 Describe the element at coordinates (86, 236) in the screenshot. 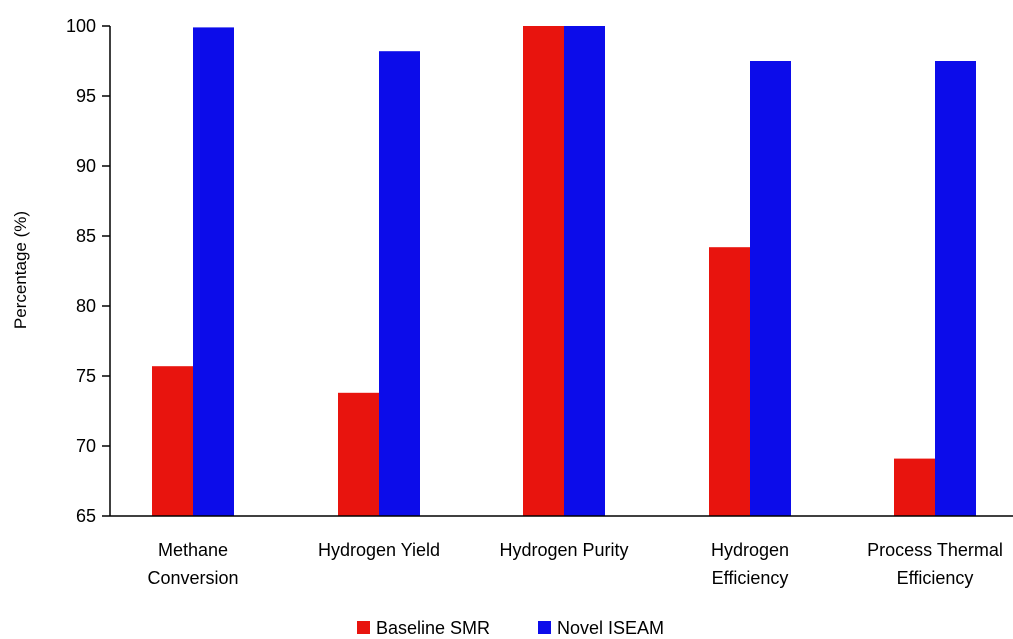

I see `y-tick-label: 85` at that location.